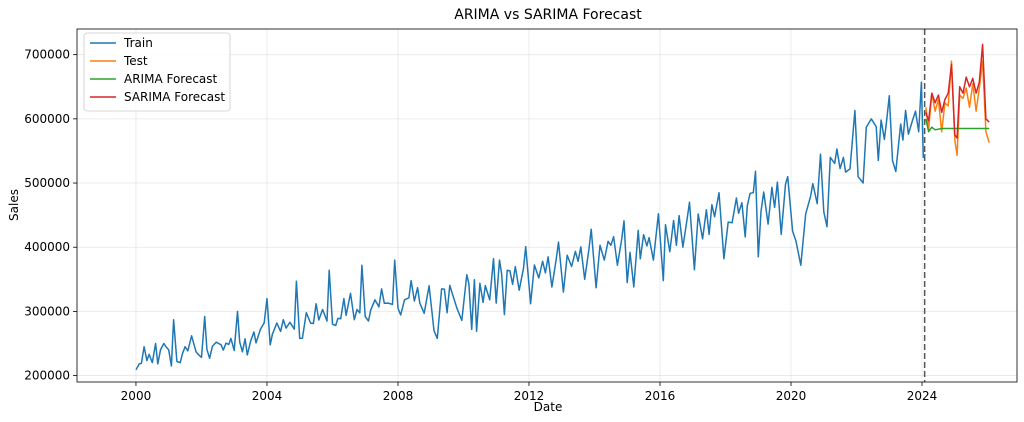 Image resolution: width=1024 pixels, height=422 pixels. I want to click on legend-label: SARIMA Forecast, so click(174, 97).